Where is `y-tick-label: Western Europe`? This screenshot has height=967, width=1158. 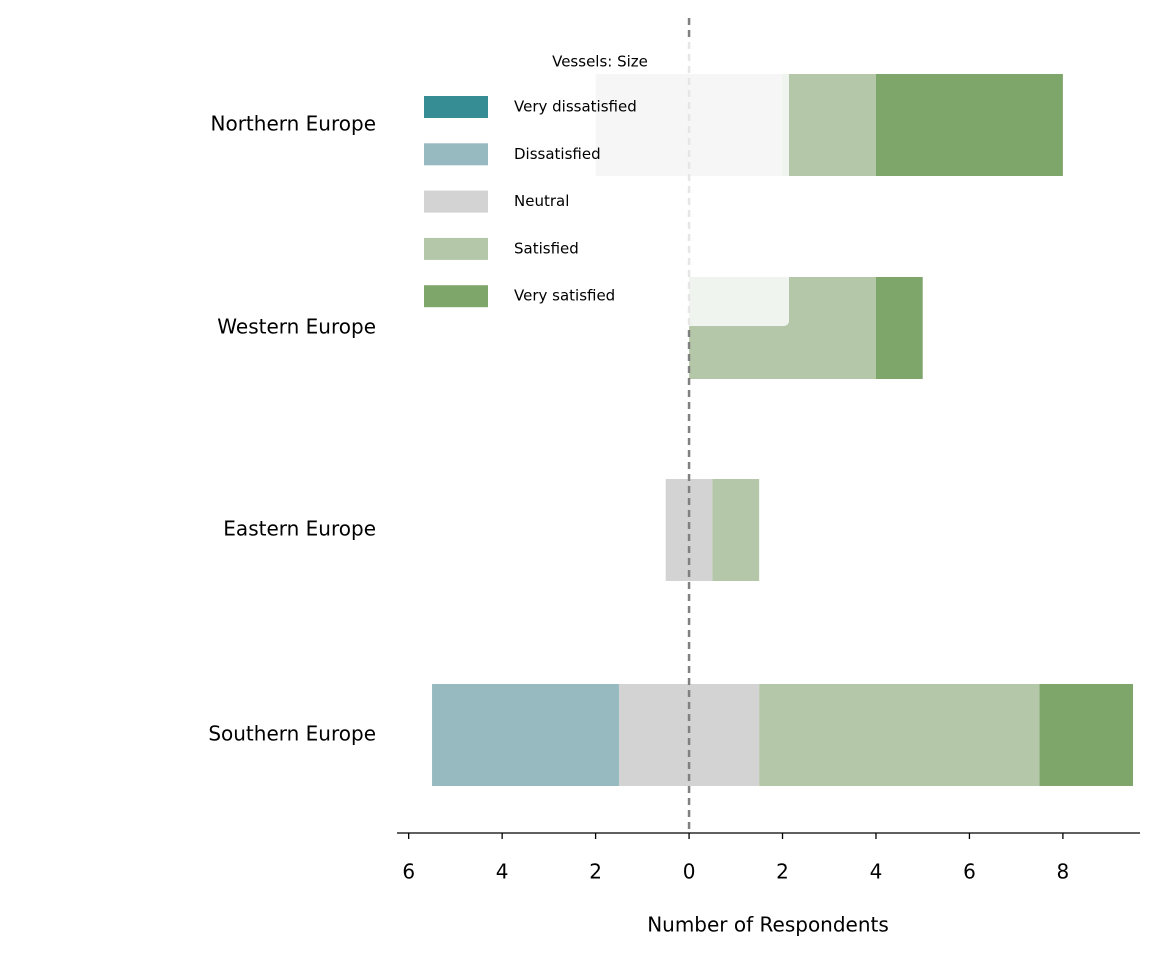 y-tick-label: Western Europe is located at coordinates (296, 327).